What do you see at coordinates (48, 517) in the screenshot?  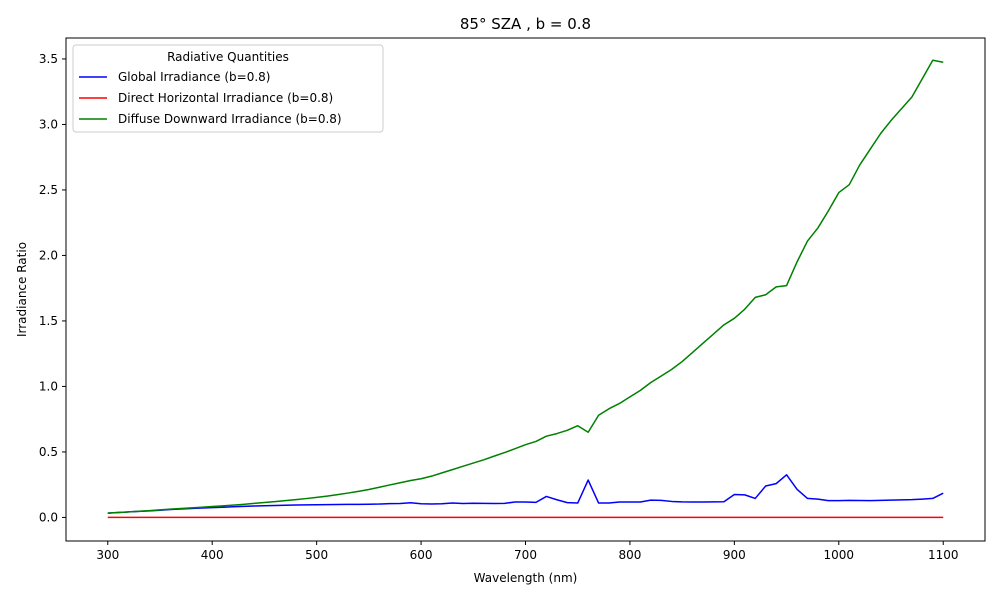 I see `y-tick-label: 0.0` at bounding box center [48, 517].